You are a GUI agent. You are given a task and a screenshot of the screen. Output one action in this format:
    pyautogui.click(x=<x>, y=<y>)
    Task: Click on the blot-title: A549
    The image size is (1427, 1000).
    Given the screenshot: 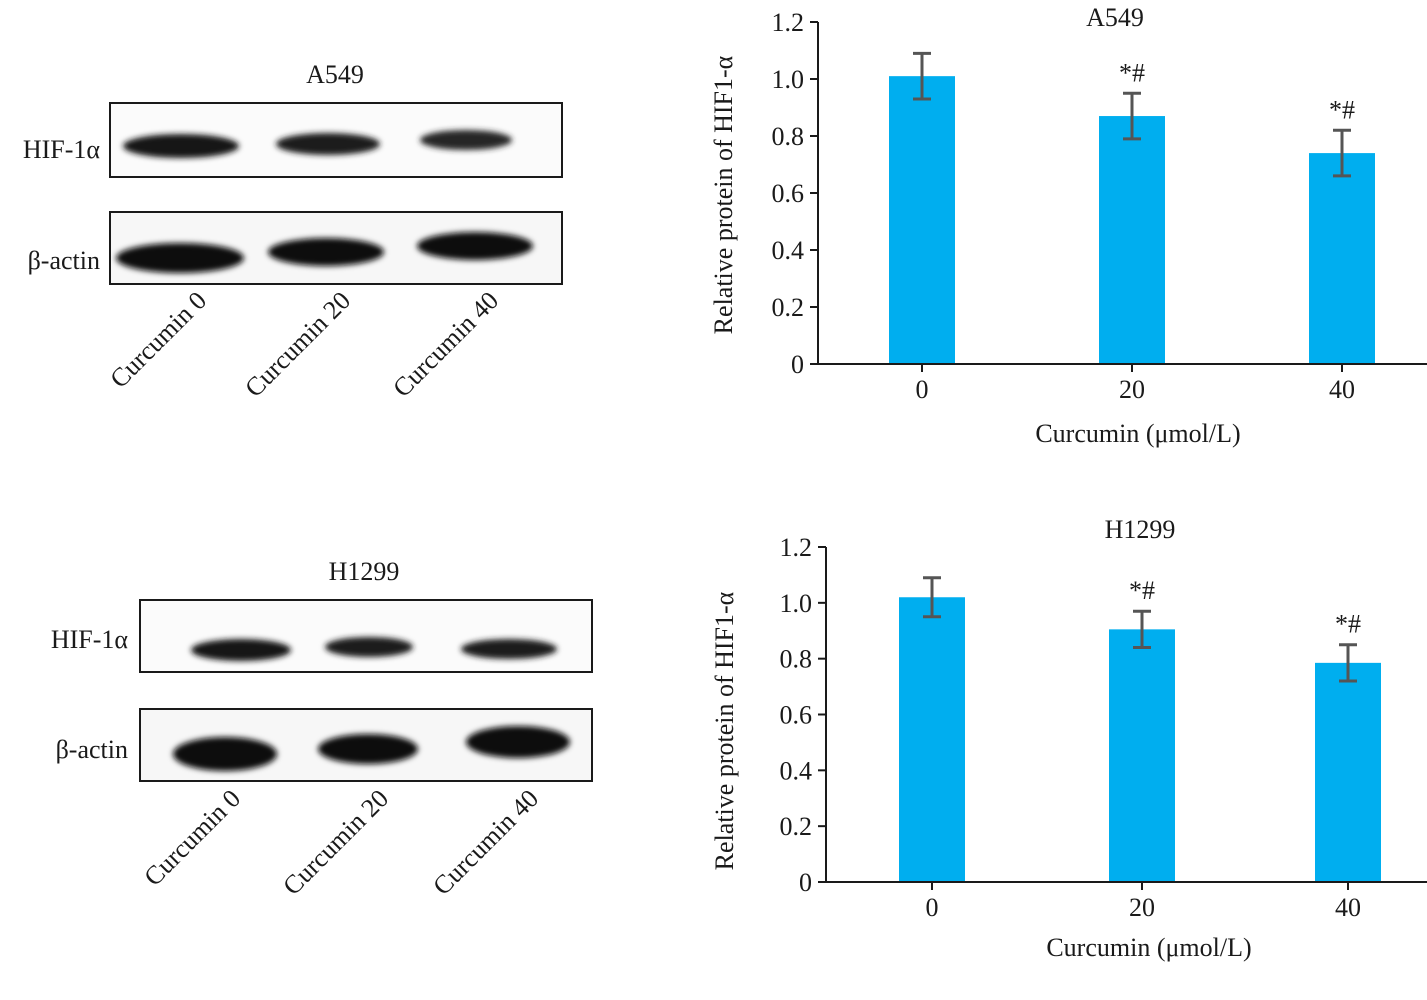 What is the action you would take?
    pyautogui.click(x=335, y=74)
    